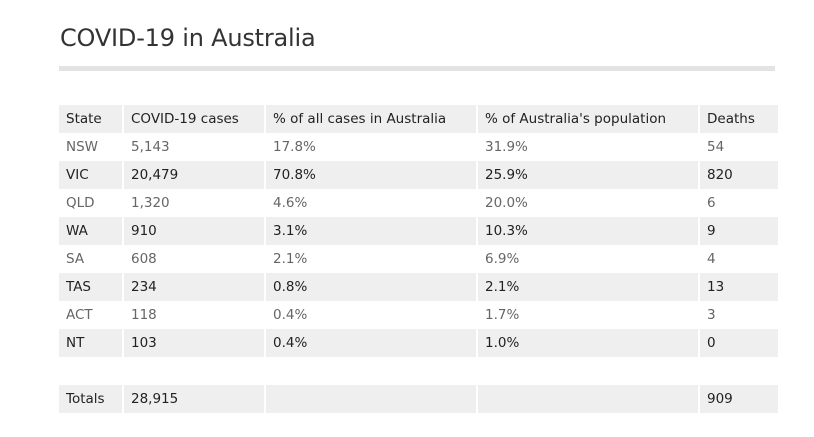  Describe the element at coordinates (738, 119) in the screenshot. I see `header-deaths: Deaths` at that location.